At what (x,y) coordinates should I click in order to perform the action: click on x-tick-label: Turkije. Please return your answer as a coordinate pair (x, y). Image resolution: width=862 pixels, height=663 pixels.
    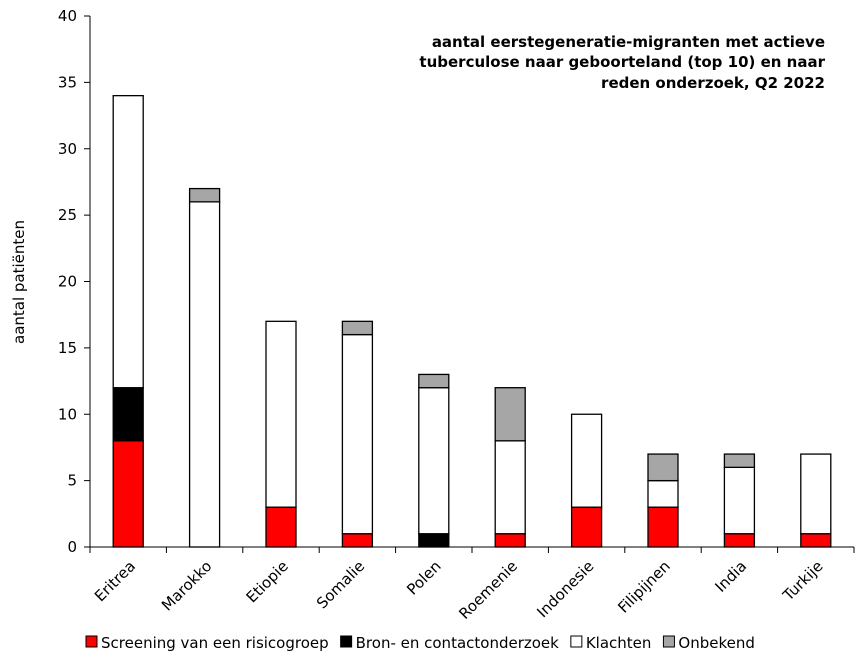
    Looking at the image, I should click on (803, 581).